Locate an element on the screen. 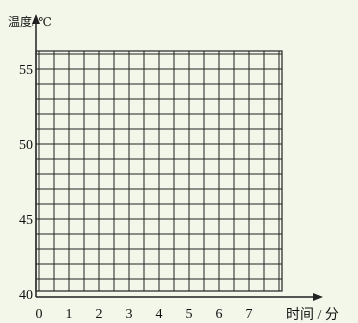 This screenshot has width=358, height=323. y-tick-label: 45 is located at coordinates (26, 220).